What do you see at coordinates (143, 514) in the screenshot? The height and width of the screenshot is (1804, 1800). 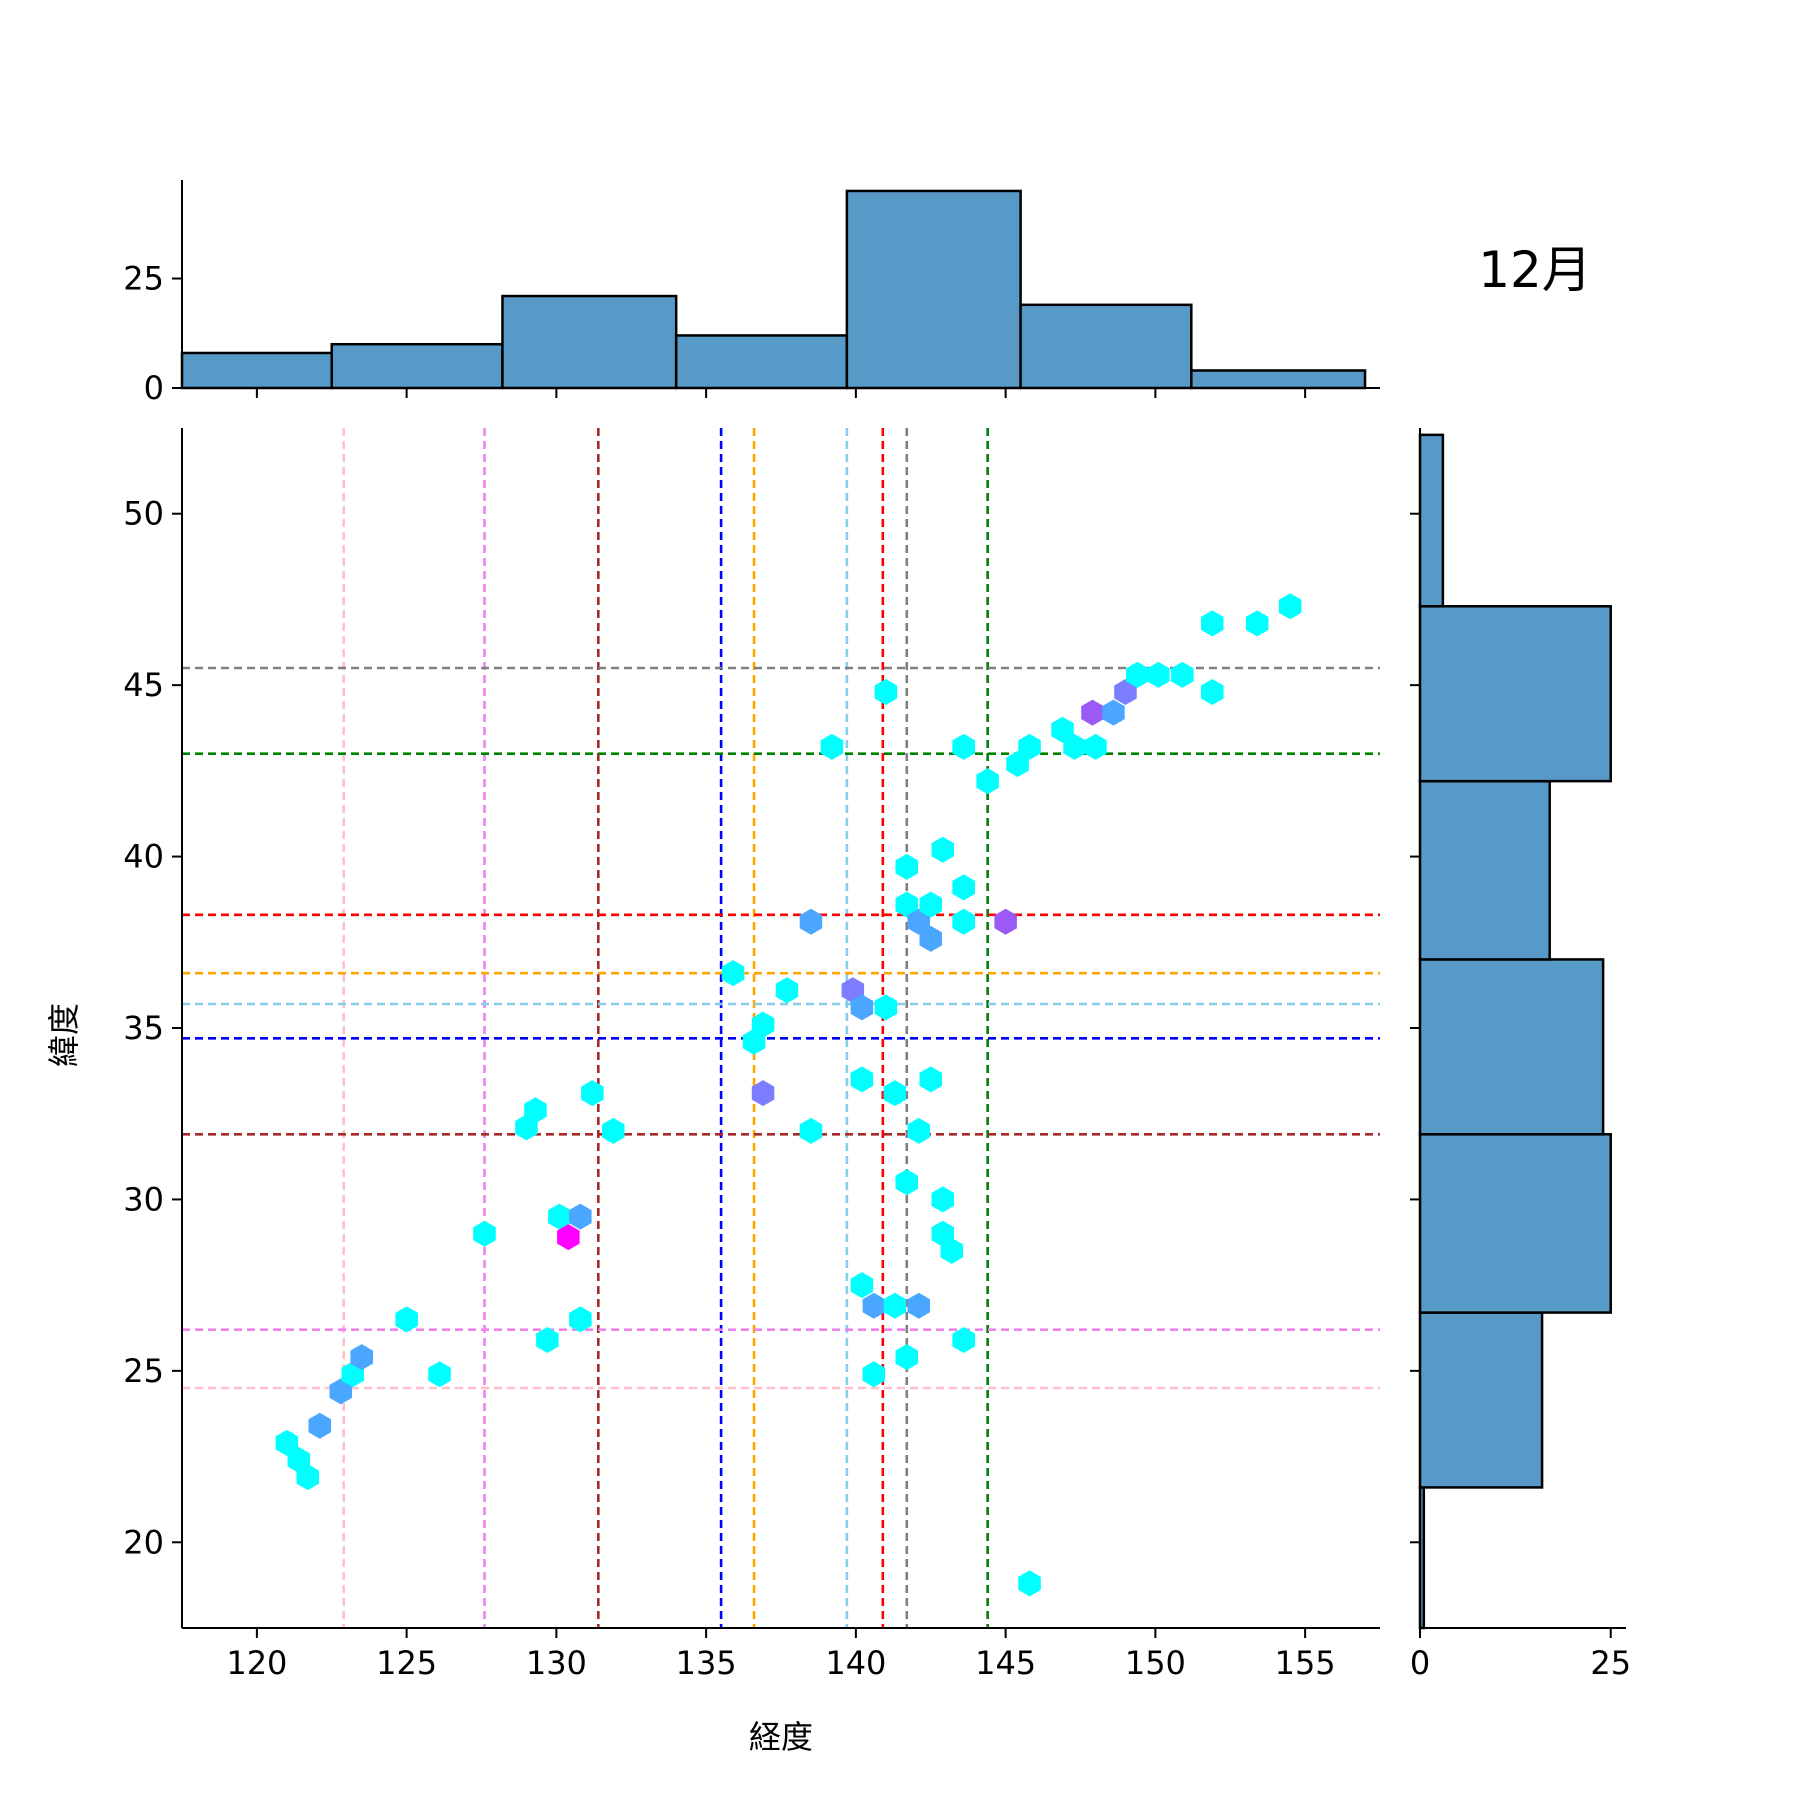 I see `y-tick-label: 50` at bounding box center [143, 514].